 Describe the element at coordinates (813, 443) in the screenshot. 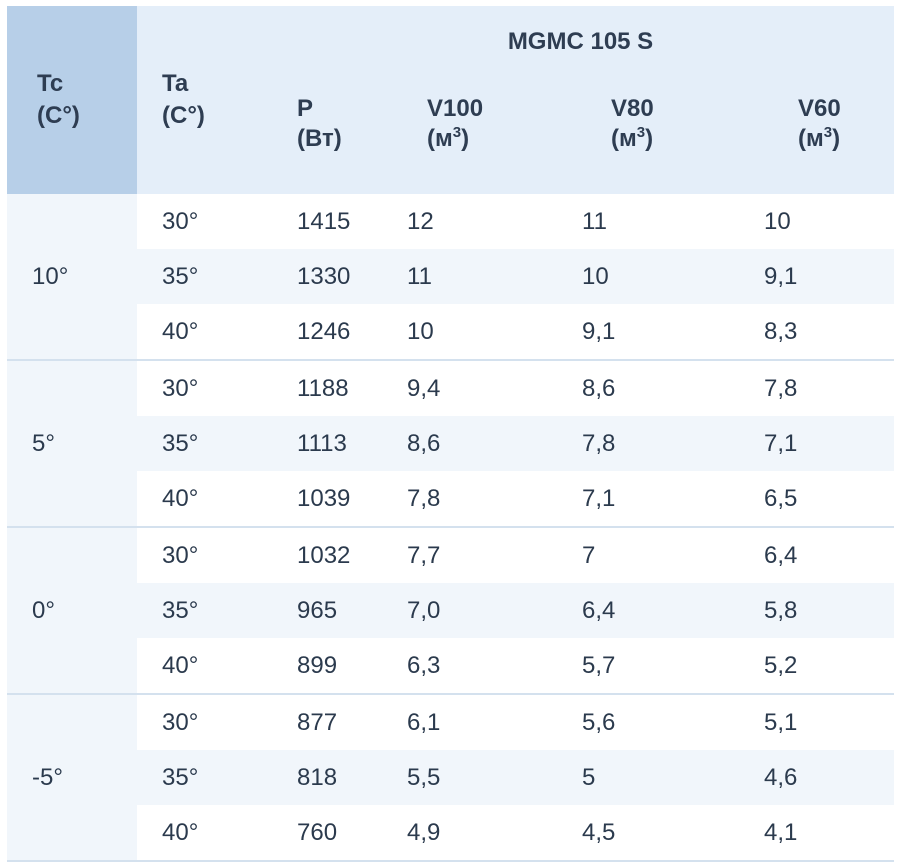

I see `cell-v60: 7,1` at that location.